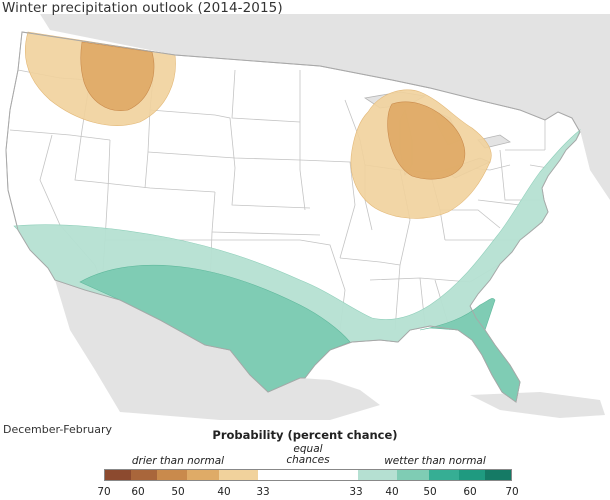  What do you see at coordinates (305, 435) in the screenshot?
I see `legend-title: Probability (percent chance)` at bounding box center [305, 435].